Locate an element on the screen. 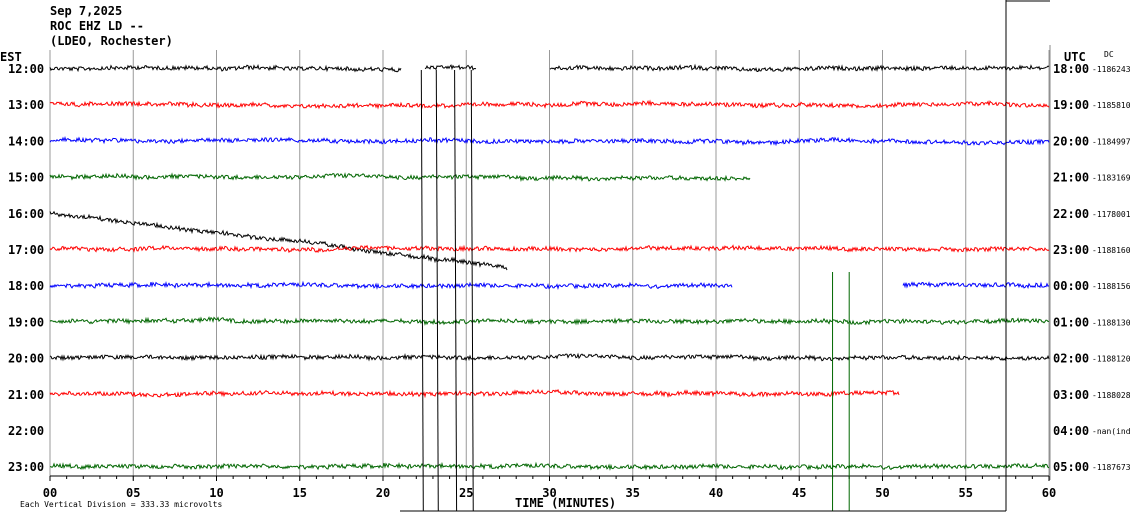 The width and height of the screenshot is (1130, 519). date-label: Sep 7,2025 is located at coordinates (86, 11).